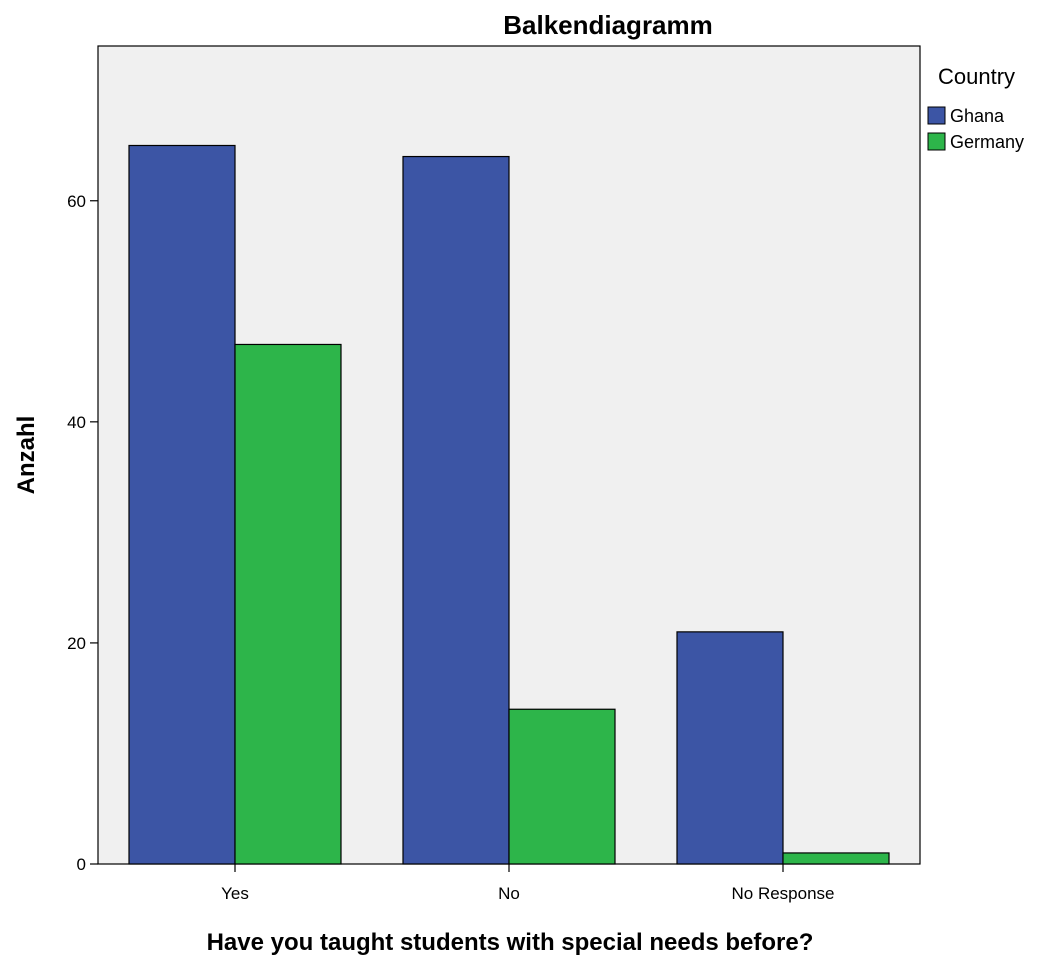  Describe the element at coordinates (608, 25) in the screenshot. I see `chart-title: Balkendiagramm` at that location.